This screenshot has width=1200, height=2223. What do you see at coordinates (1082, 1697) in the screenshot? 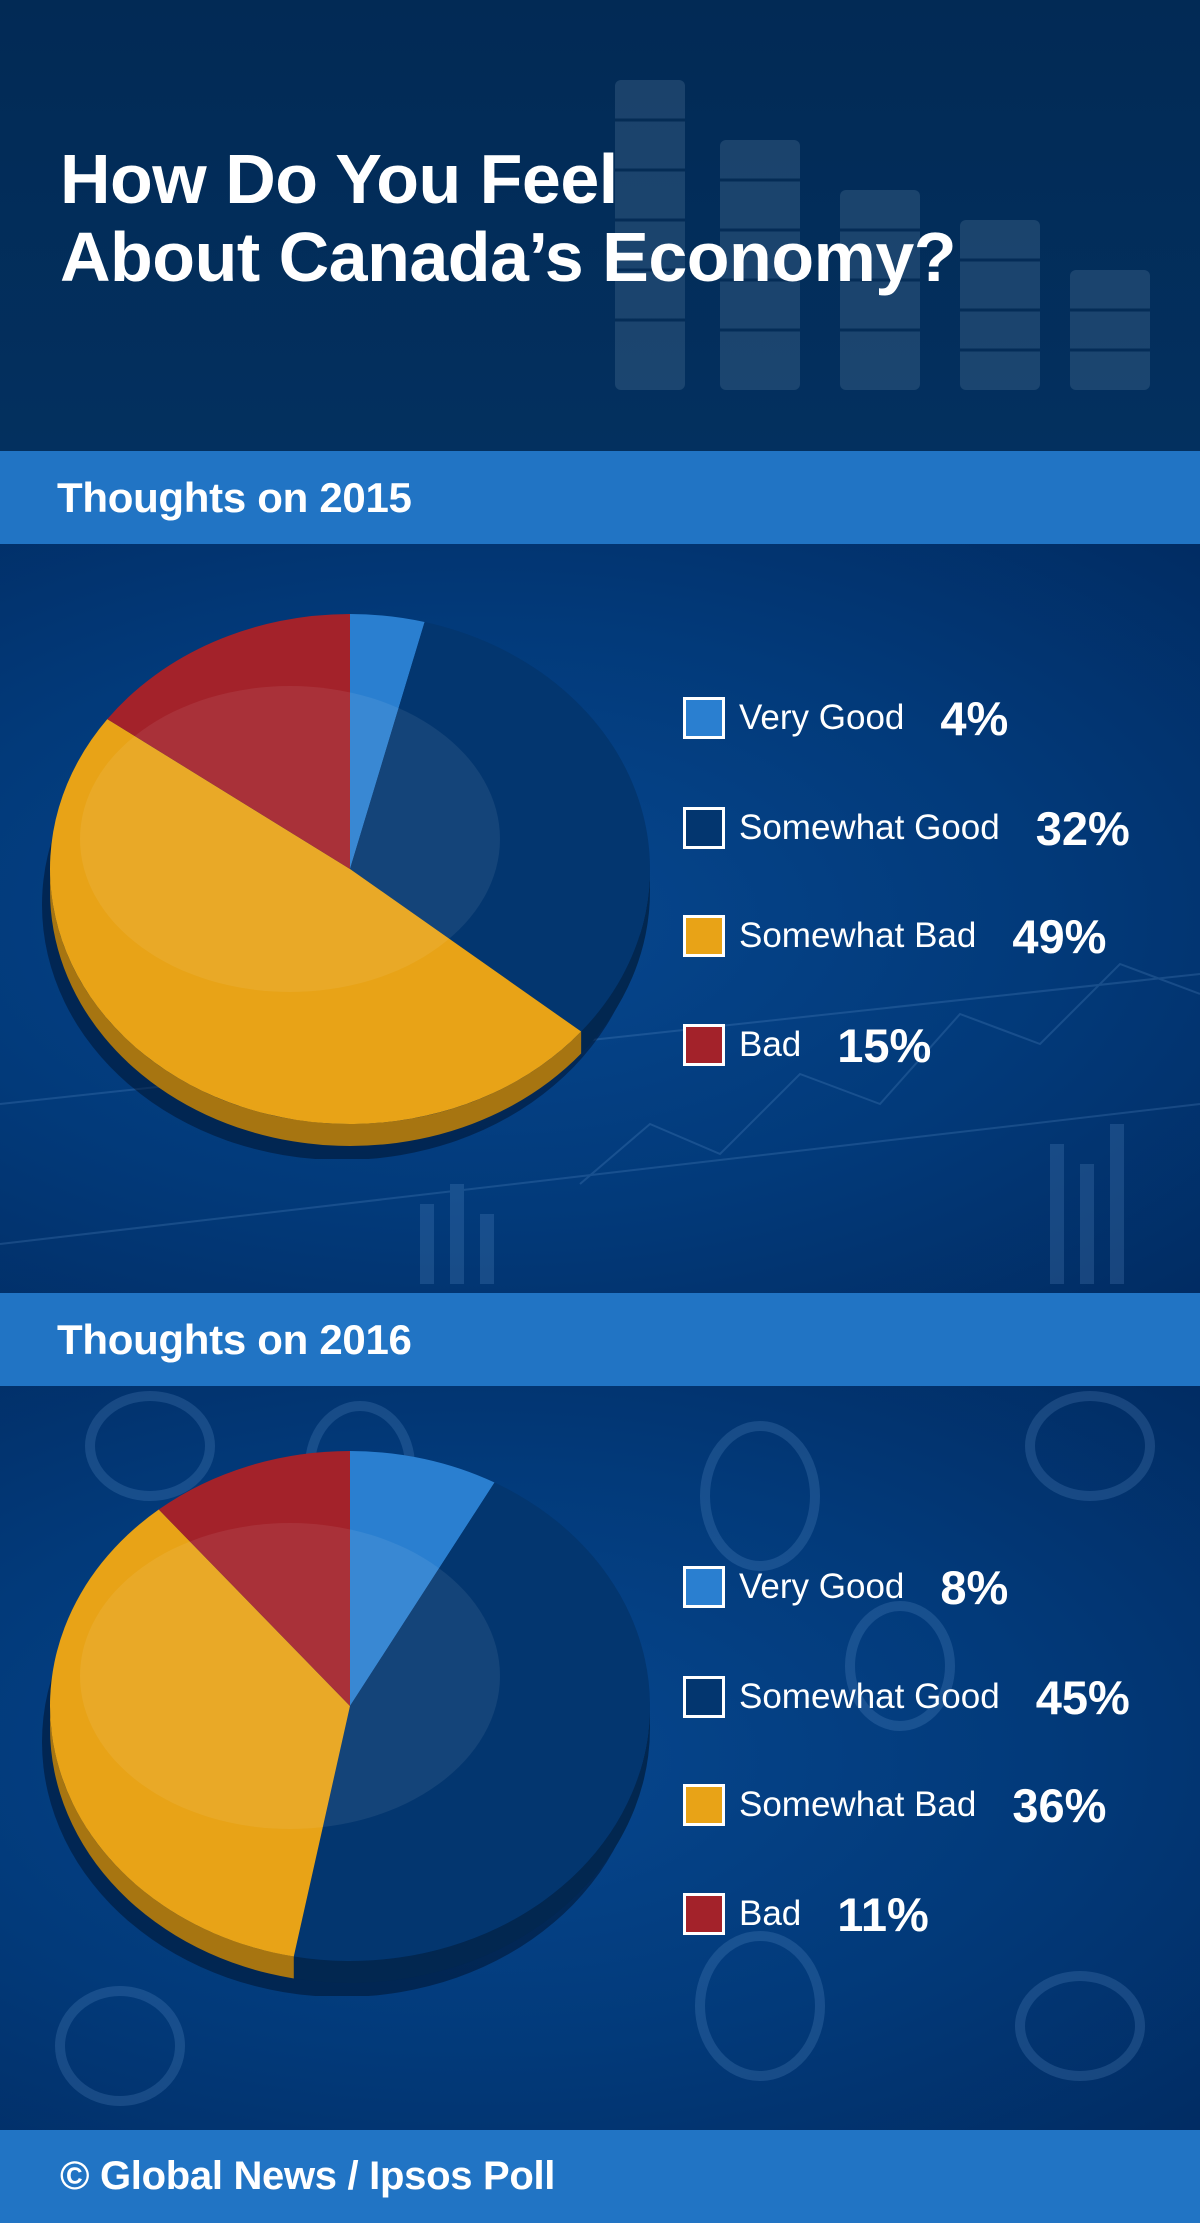
I see `legend-value-somewhat-good: 45%` at bounding box center [1082, 1697].